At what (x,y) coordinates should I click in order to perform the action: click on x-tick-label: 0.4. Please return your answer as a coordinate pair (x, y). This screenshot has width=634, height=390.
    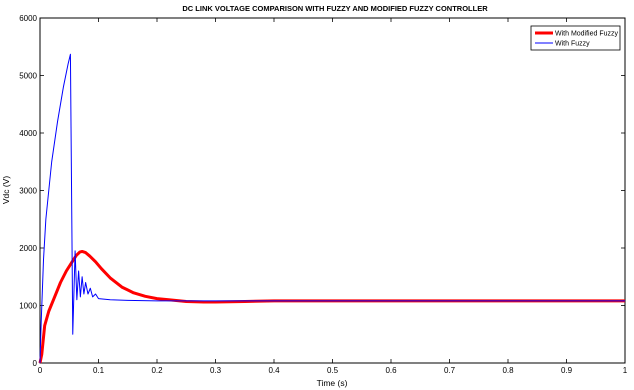
    Looking at the image, I should click on (274, 370).